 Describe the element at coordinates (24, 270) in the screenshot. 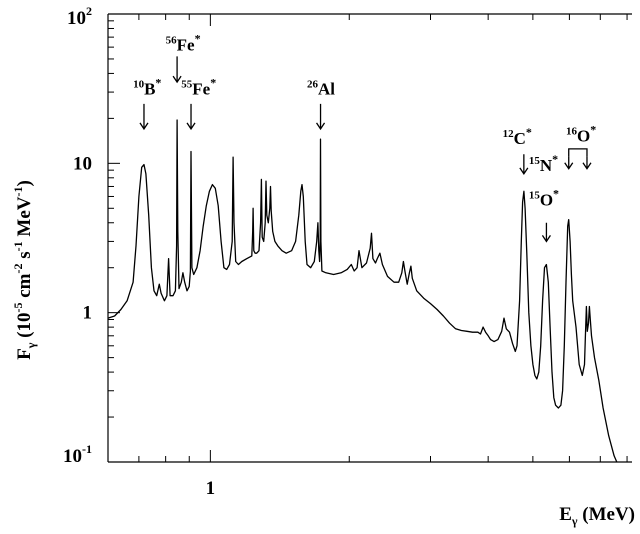

I see `y-axis-label: Fγ (10-5 cm-2 s-1 MeV-1)` at that location.